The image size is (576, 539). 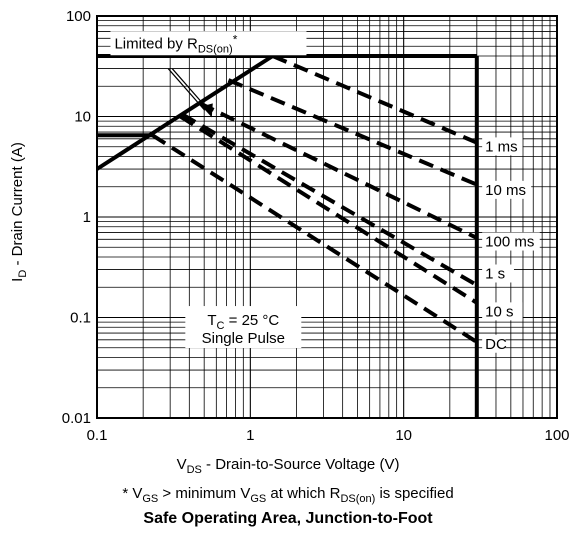 I want to click on y-tick-label: 0.01, so click(x=76, y=418).